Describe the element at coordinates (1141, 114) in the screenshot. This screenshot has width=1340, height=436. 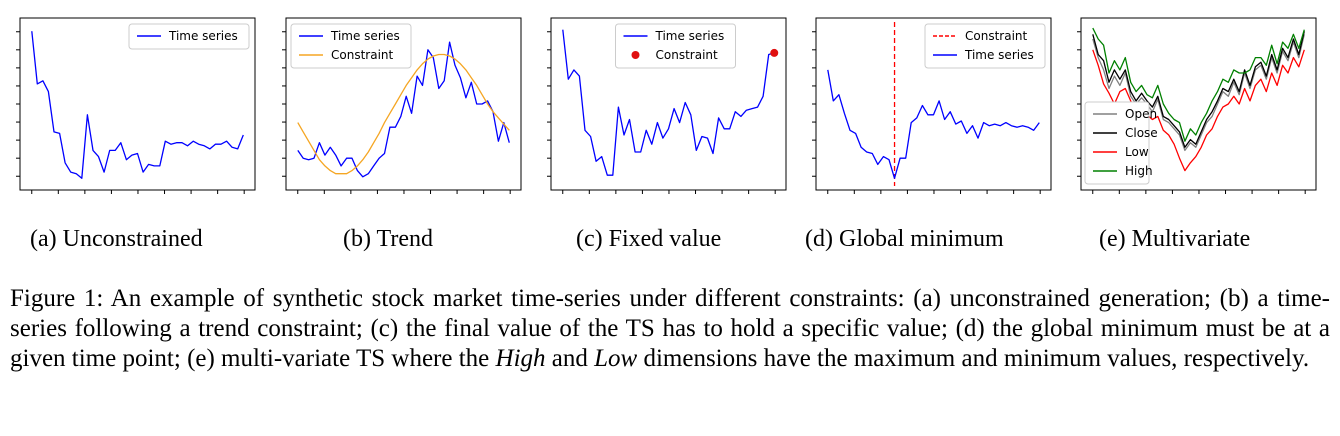
I see `legend-open-label: Open` at that location.